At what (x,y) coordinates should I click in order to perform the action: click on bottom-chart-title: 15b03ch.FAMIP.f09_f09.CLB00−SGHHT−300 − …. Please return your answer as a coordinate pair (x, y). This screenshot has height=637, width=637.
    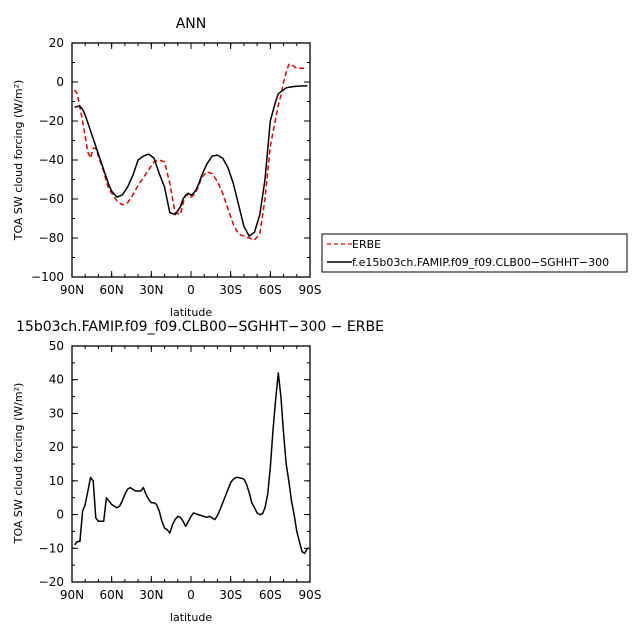
    Looking at the image, I should click on (200, 327).